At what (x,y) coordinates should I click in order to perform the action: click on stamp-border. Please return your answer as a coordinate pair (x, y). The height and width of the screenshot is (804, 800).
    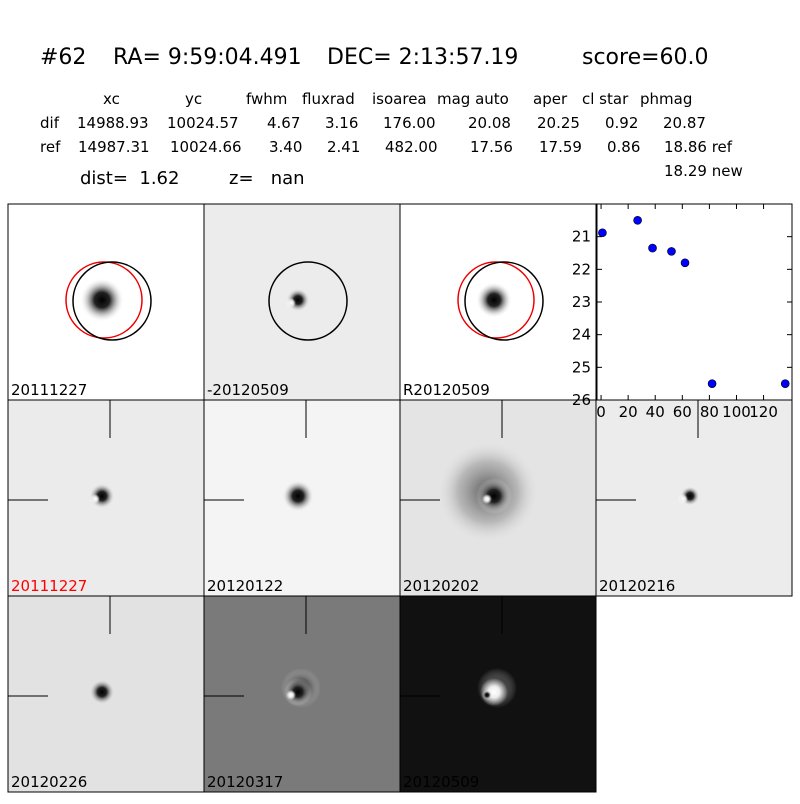
    Looking at the image, I should click on (498, 694).